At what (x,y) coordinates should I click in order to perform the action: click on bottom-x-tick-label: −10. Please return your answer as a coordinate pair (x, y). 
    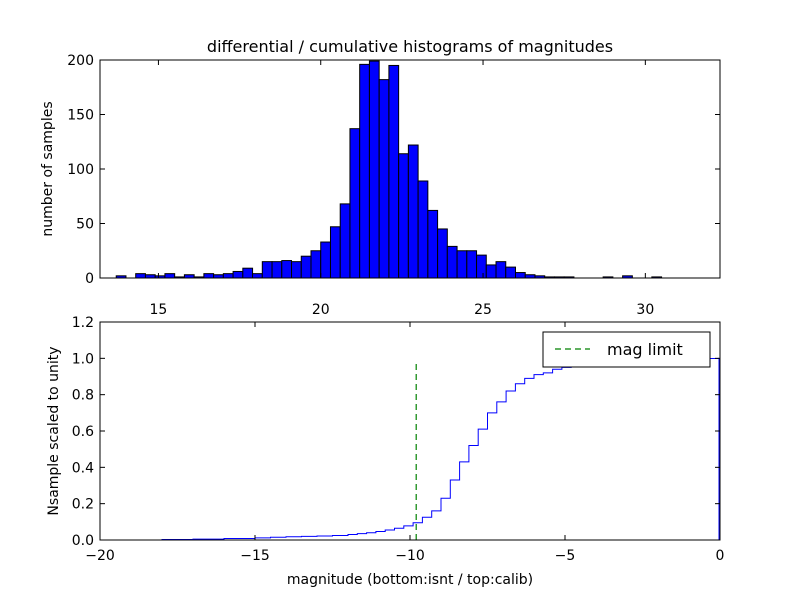
    Looking at the image, I should click on (410, 556).